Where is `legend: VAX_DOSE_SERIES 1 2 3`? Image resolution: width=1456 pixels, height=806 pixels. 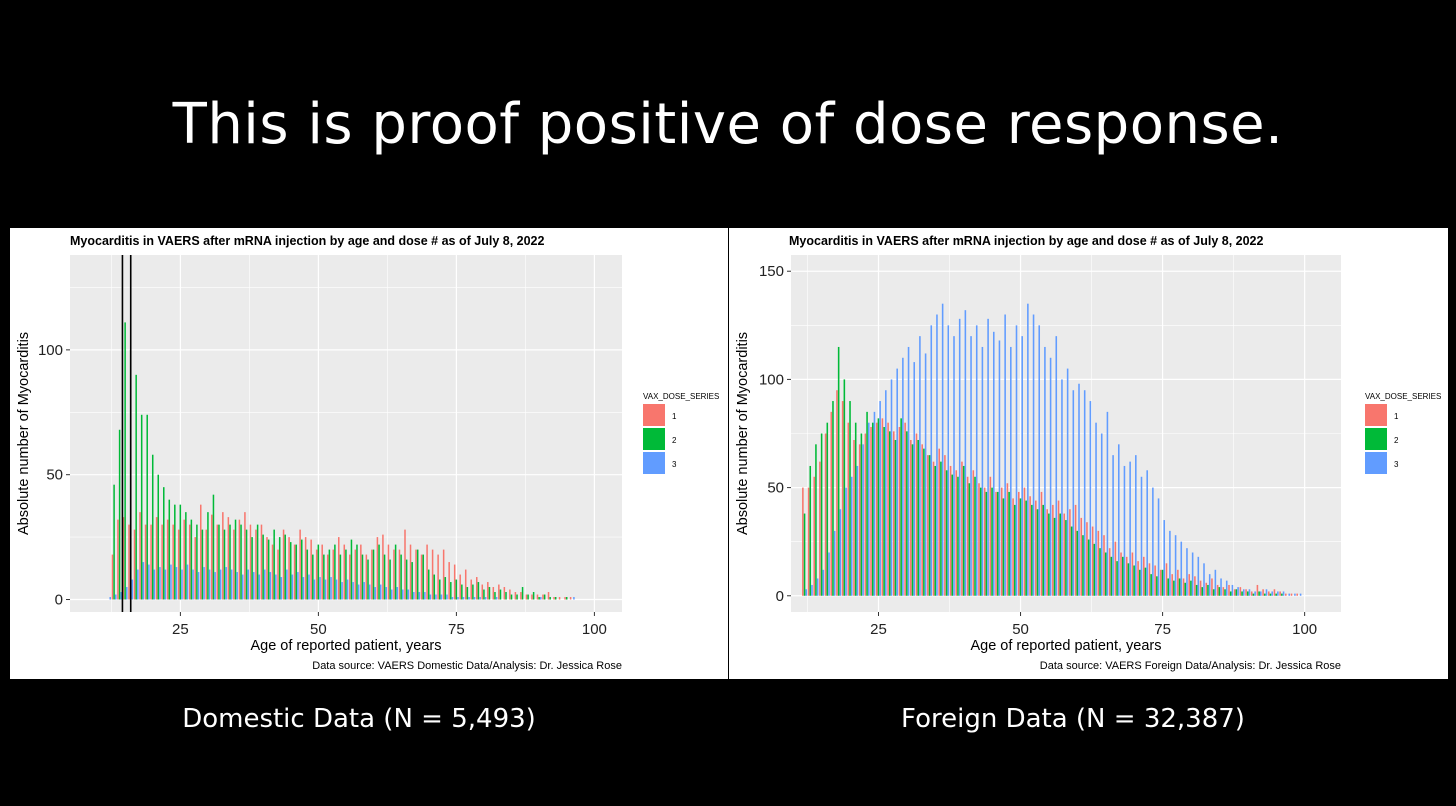 legend: VAX_DOSE_SERIES 1 2 3 is located at coordinates (681, 433).